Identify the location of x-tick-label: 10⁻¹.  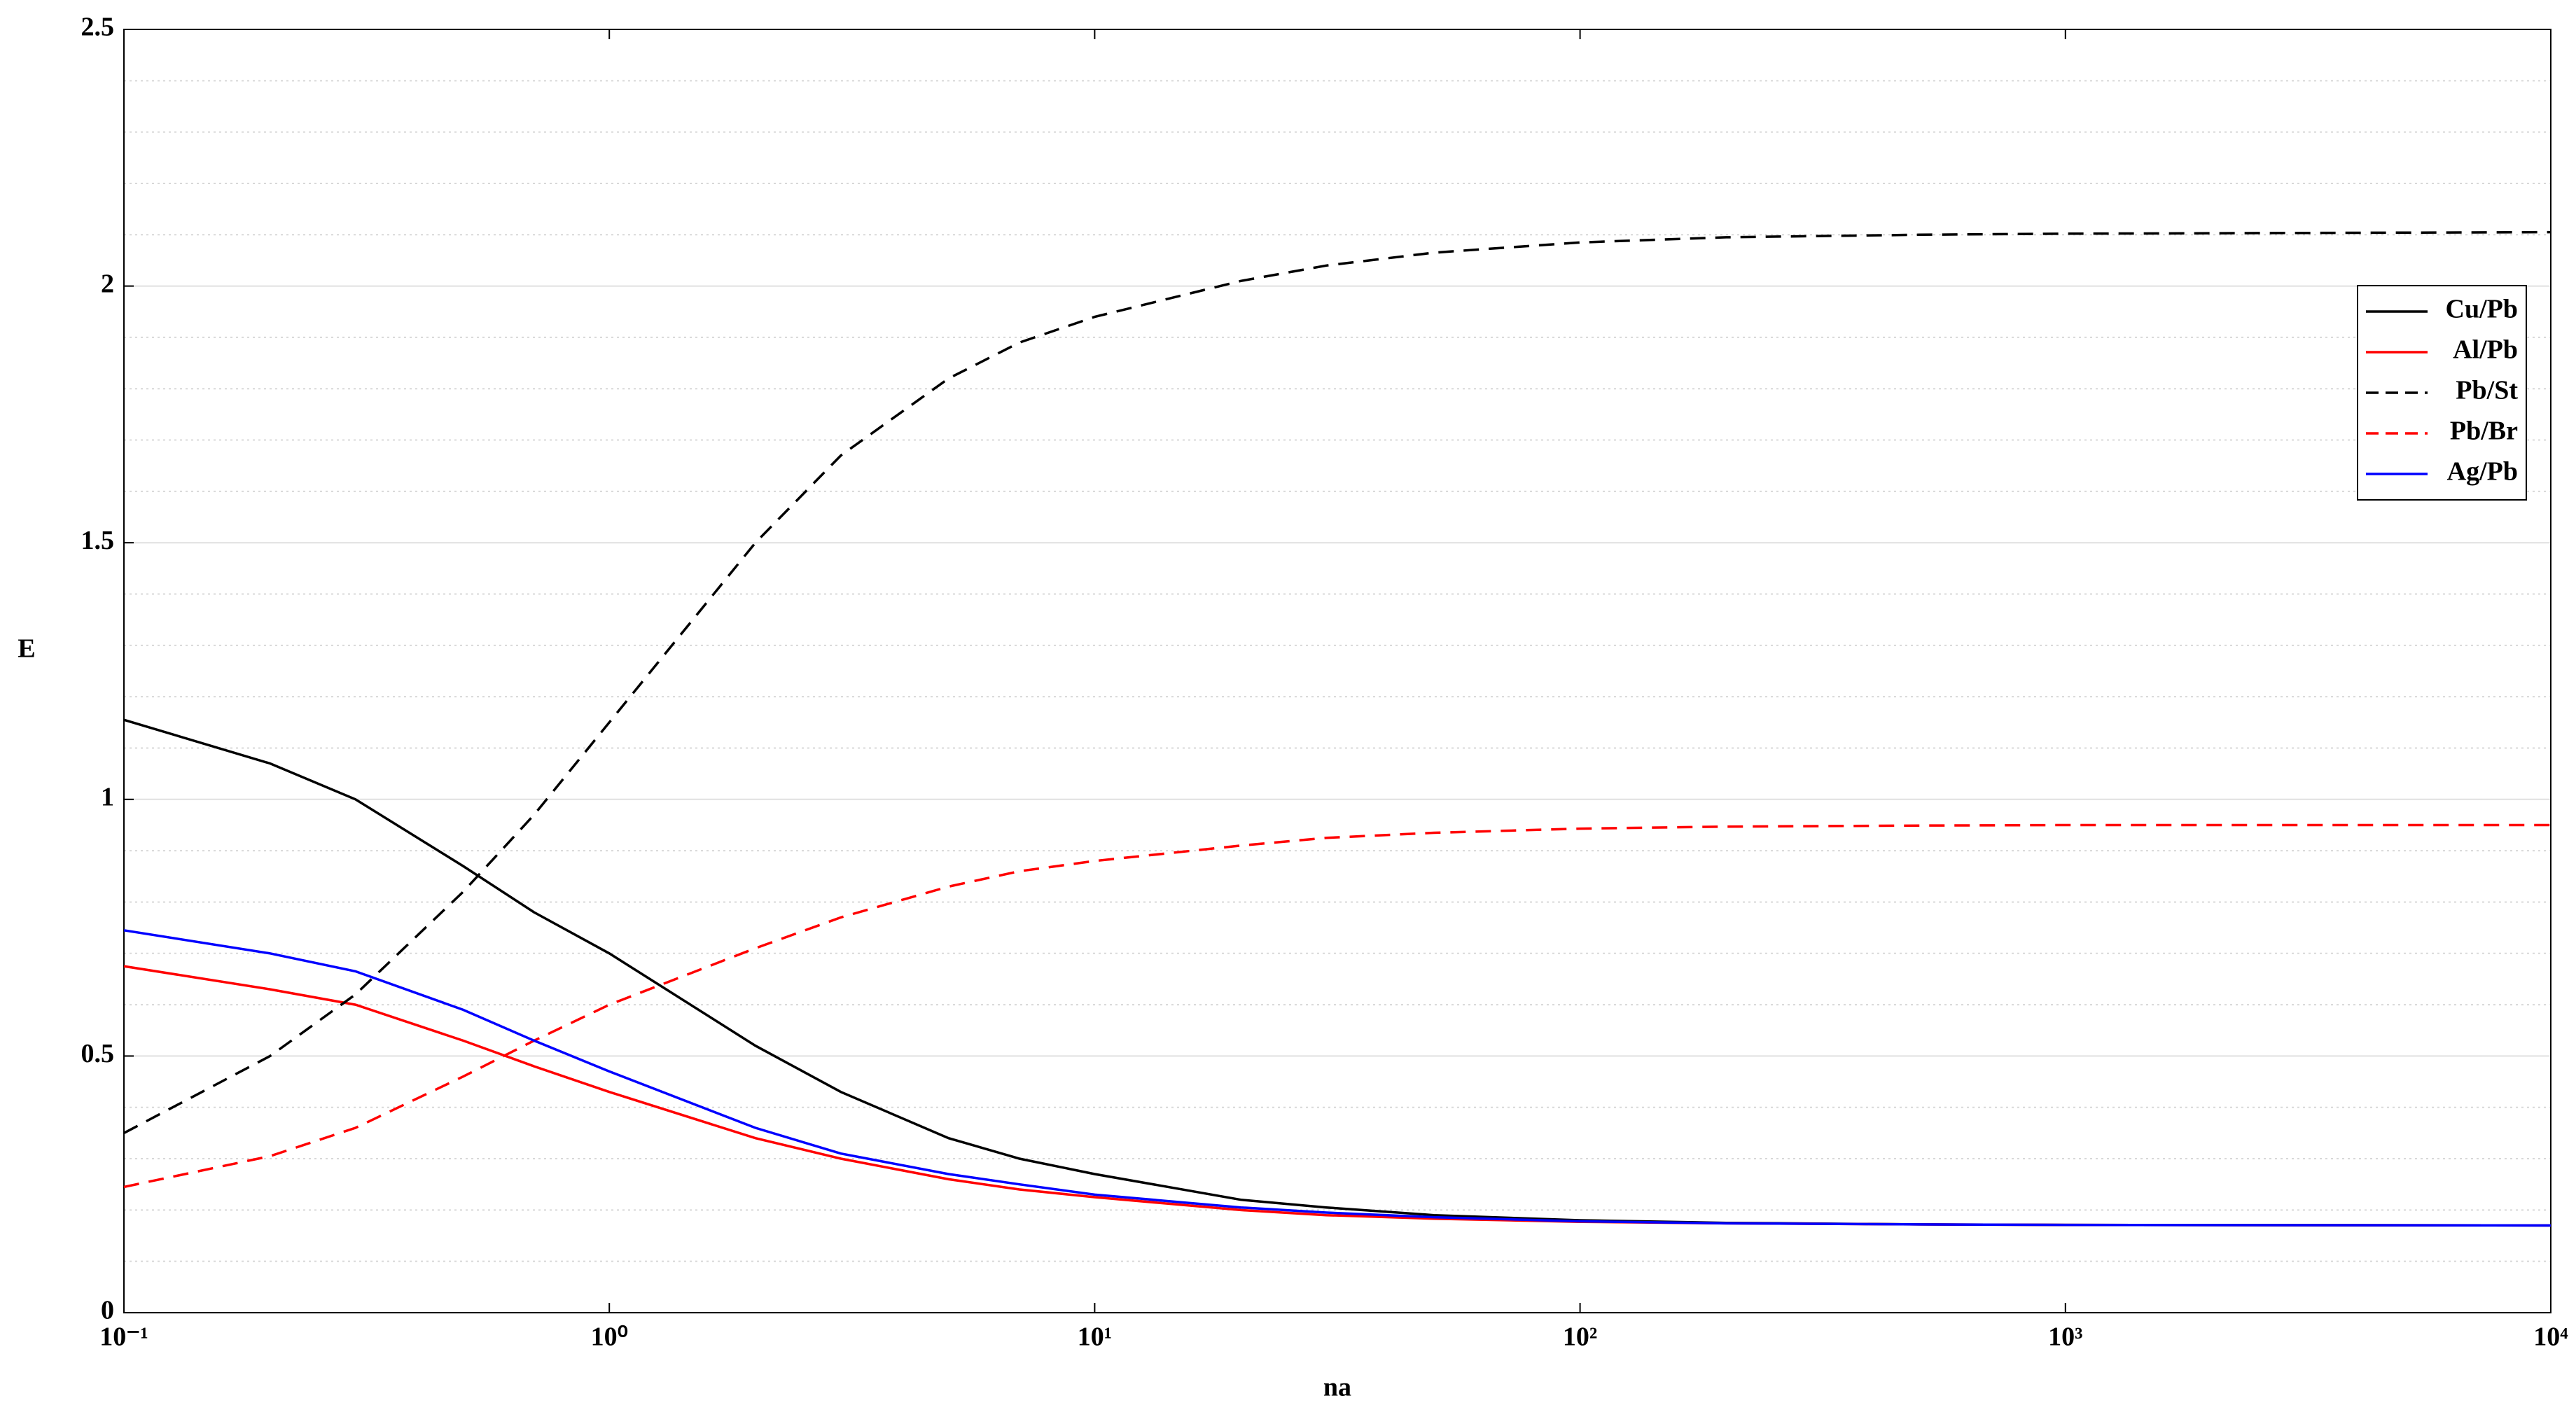
(123, 1337).